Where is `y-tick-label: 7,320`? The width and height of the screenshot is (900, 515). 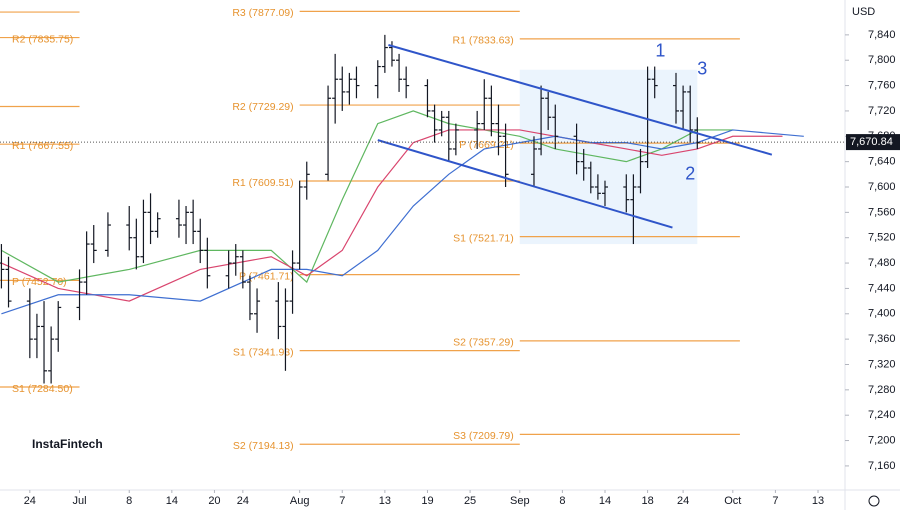
y-tick-label: 7,320 is located at coordinates (882, 364).